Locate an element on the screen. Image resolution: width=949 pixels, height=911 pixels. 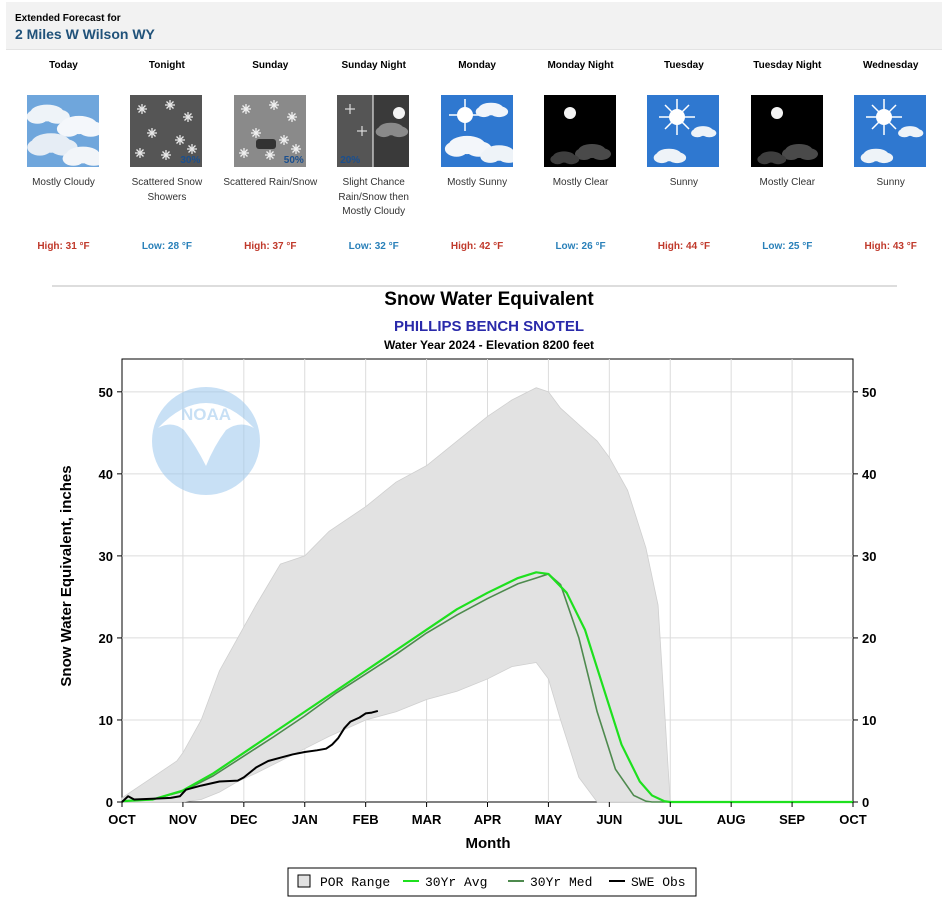
period-name: Monday Night is located at coordinates (580, 65).